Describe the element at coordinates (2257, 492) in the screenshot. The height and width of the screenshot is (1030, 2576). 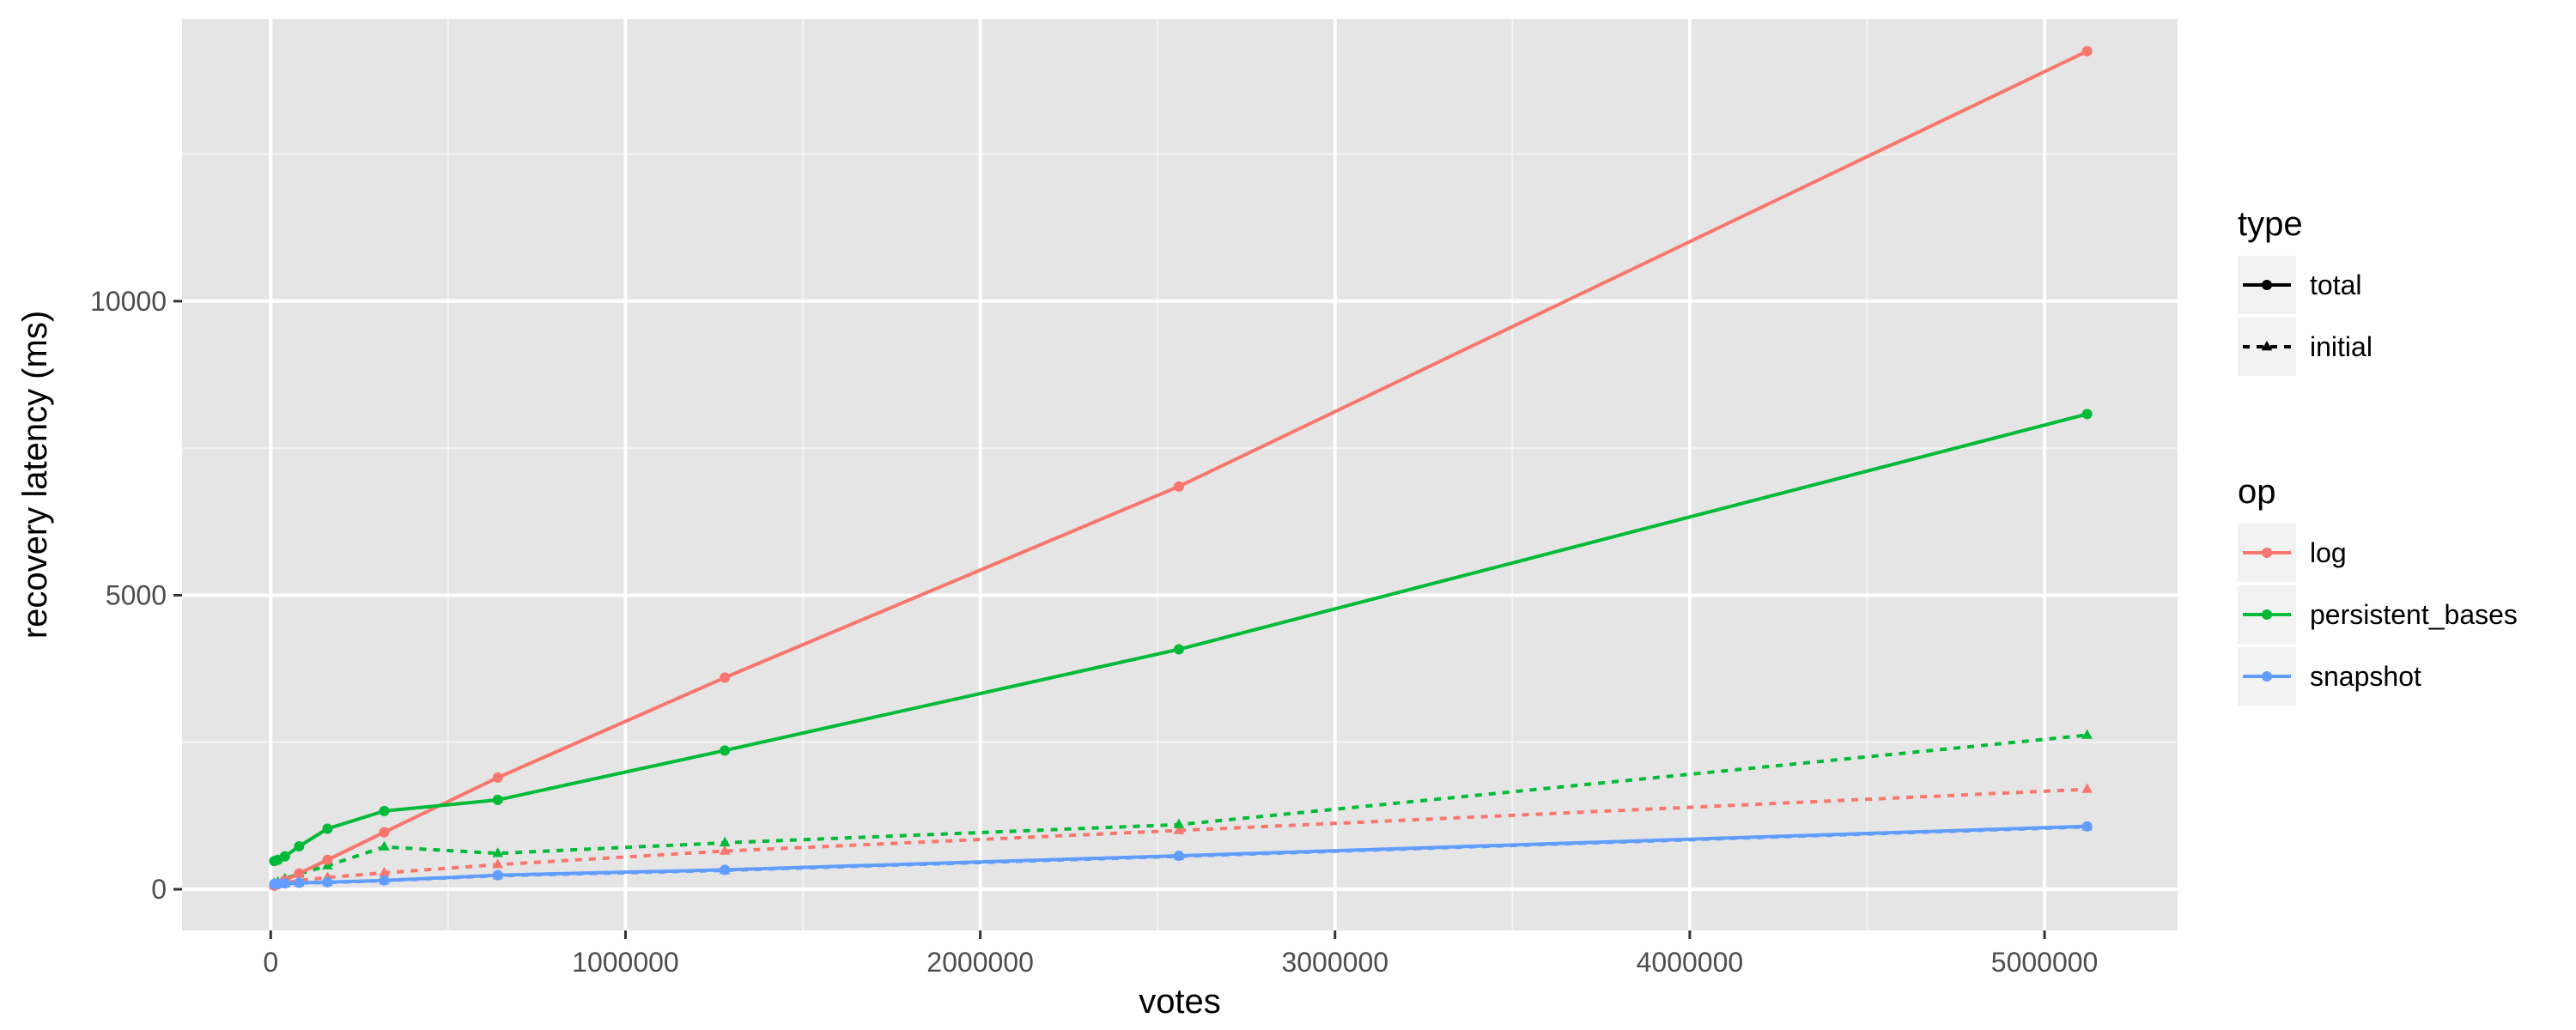
I see `legend-title: op` at that location.